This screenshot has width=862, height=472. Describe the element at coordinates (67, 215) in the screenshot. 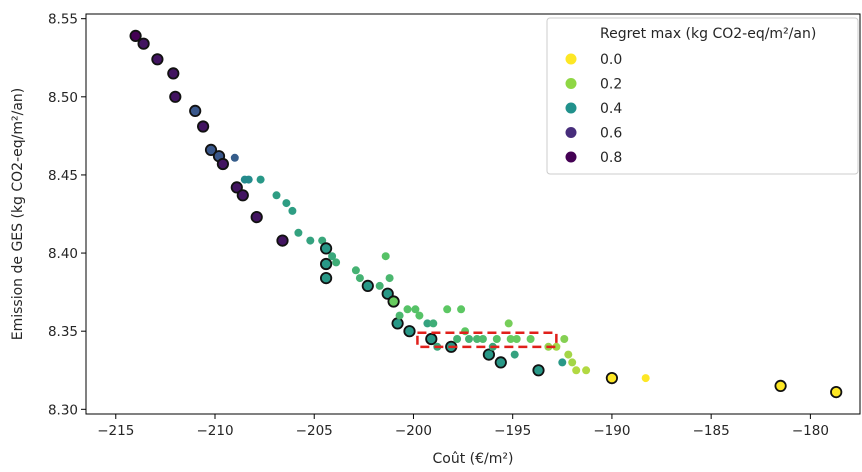

I see `y-axis: 8.30 8.35 8.40 8.45 8.50 8.55` at that location.